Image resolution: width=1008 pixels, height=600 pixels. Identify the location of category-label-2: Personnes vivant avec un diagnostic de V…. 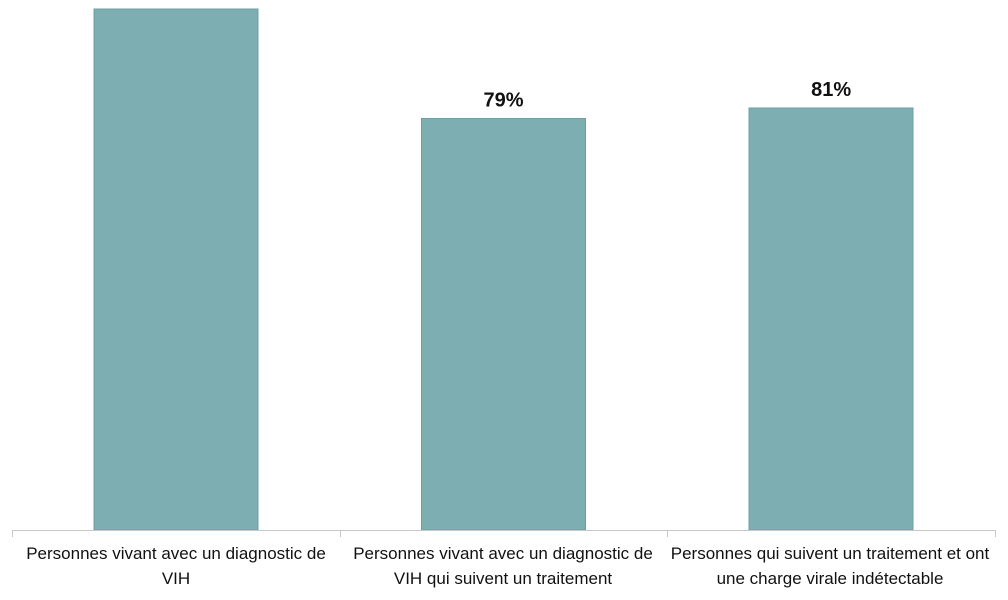
(503, 566).